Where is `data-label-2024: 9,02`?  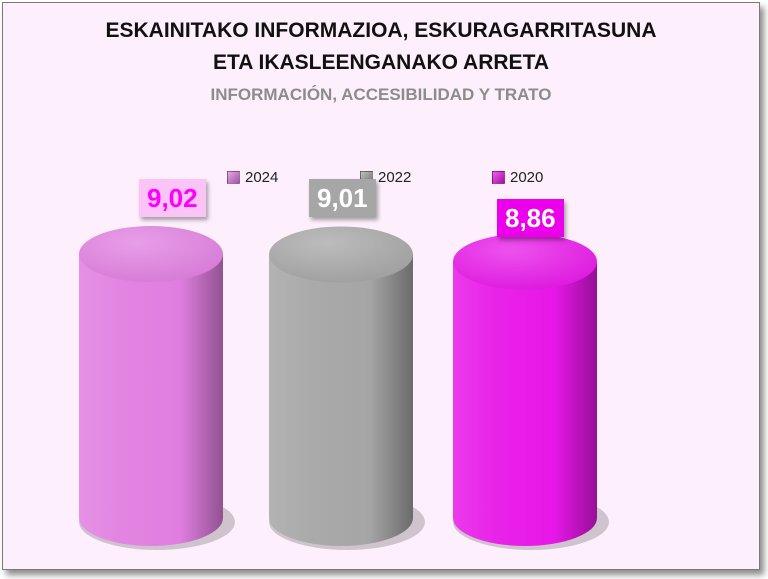
data-label-2024: 9,02 is located at coordinates (172, 198).